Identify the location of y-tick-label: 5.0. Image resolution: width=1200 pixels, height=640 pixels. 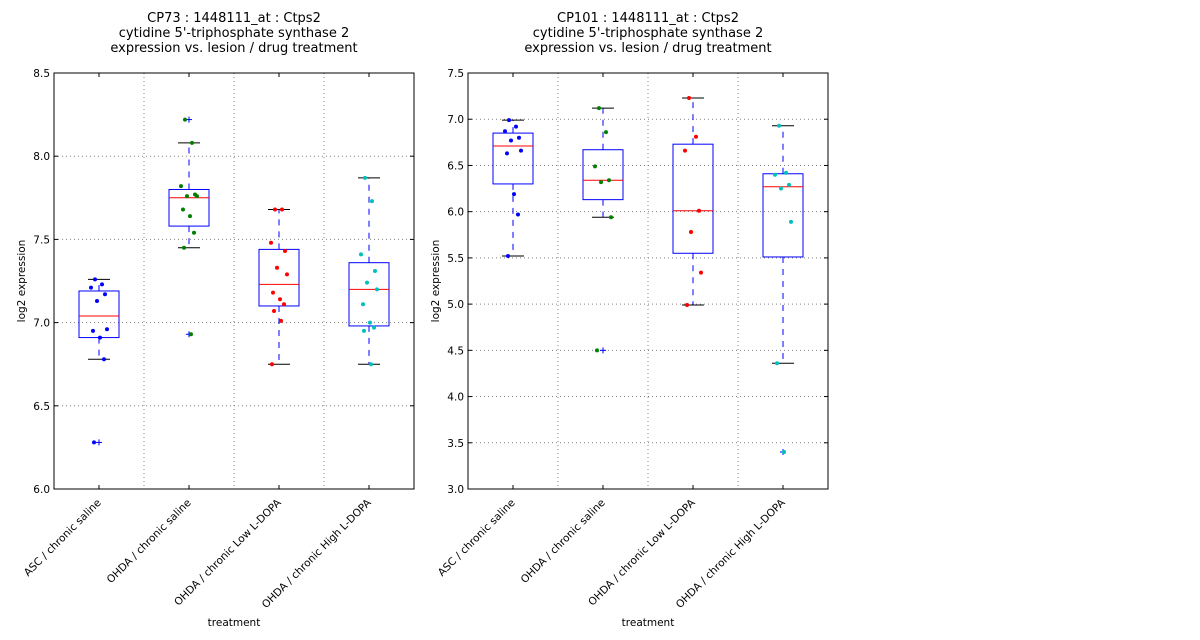
(455, 305).